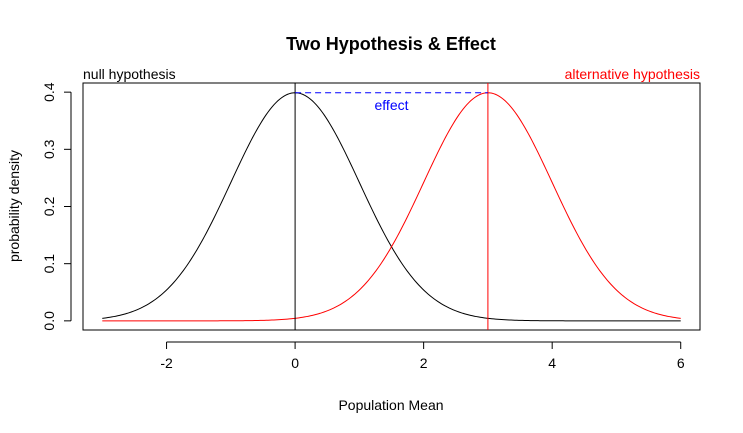 Image resolution: width=743 pixels, height=433 pixels. What do you see at coordinates (424, 363) in the screenshot?
I see `x-tick-label: 2` at bounding box center [424, 363].